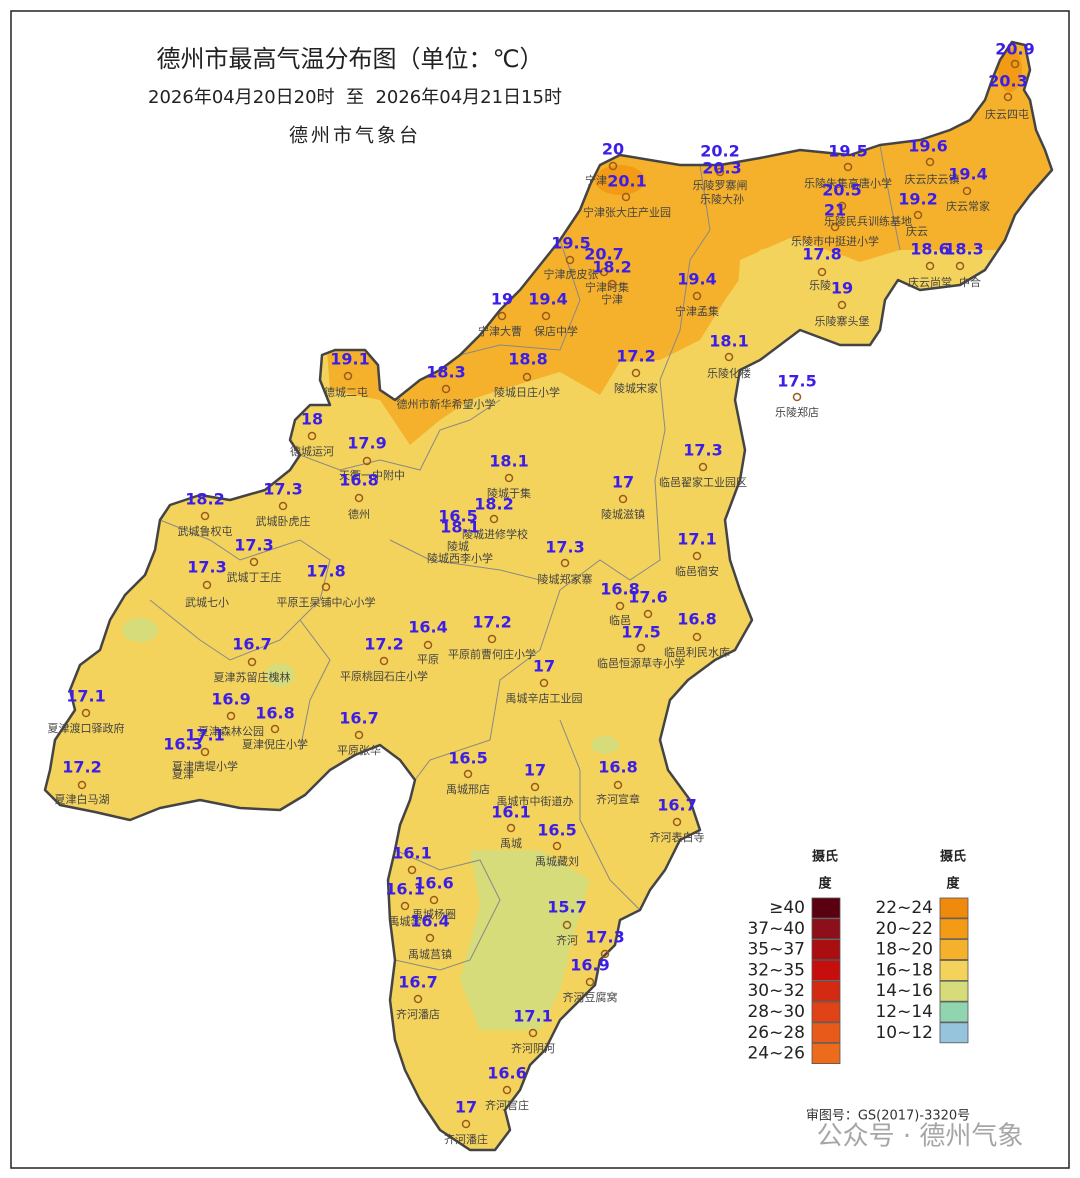 This screenshot has width=1080, height=1178. Describe the element at coordinates (797, 412) in the screenshot. I see `station-name: 乐陵郑店` at that location.